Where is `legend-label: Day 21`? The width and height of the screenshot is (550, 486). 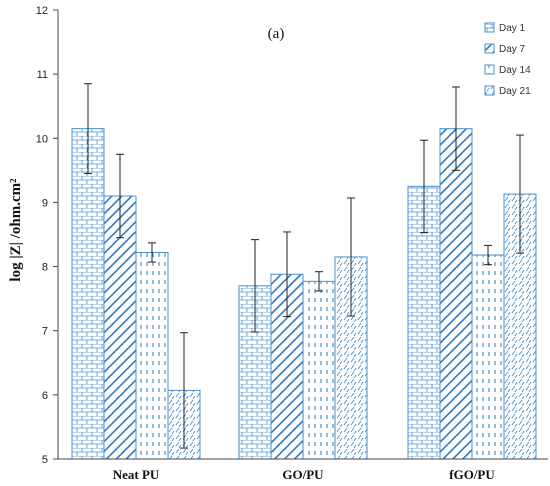 legend-label: Day 21 is located at coordinates (515, 91).